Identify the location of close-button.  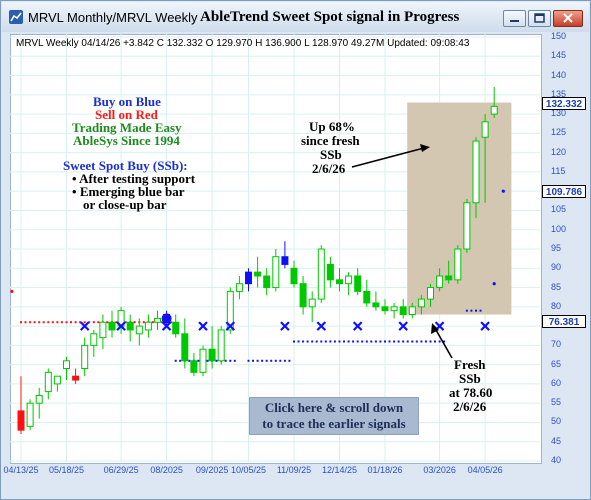
(568, 18).